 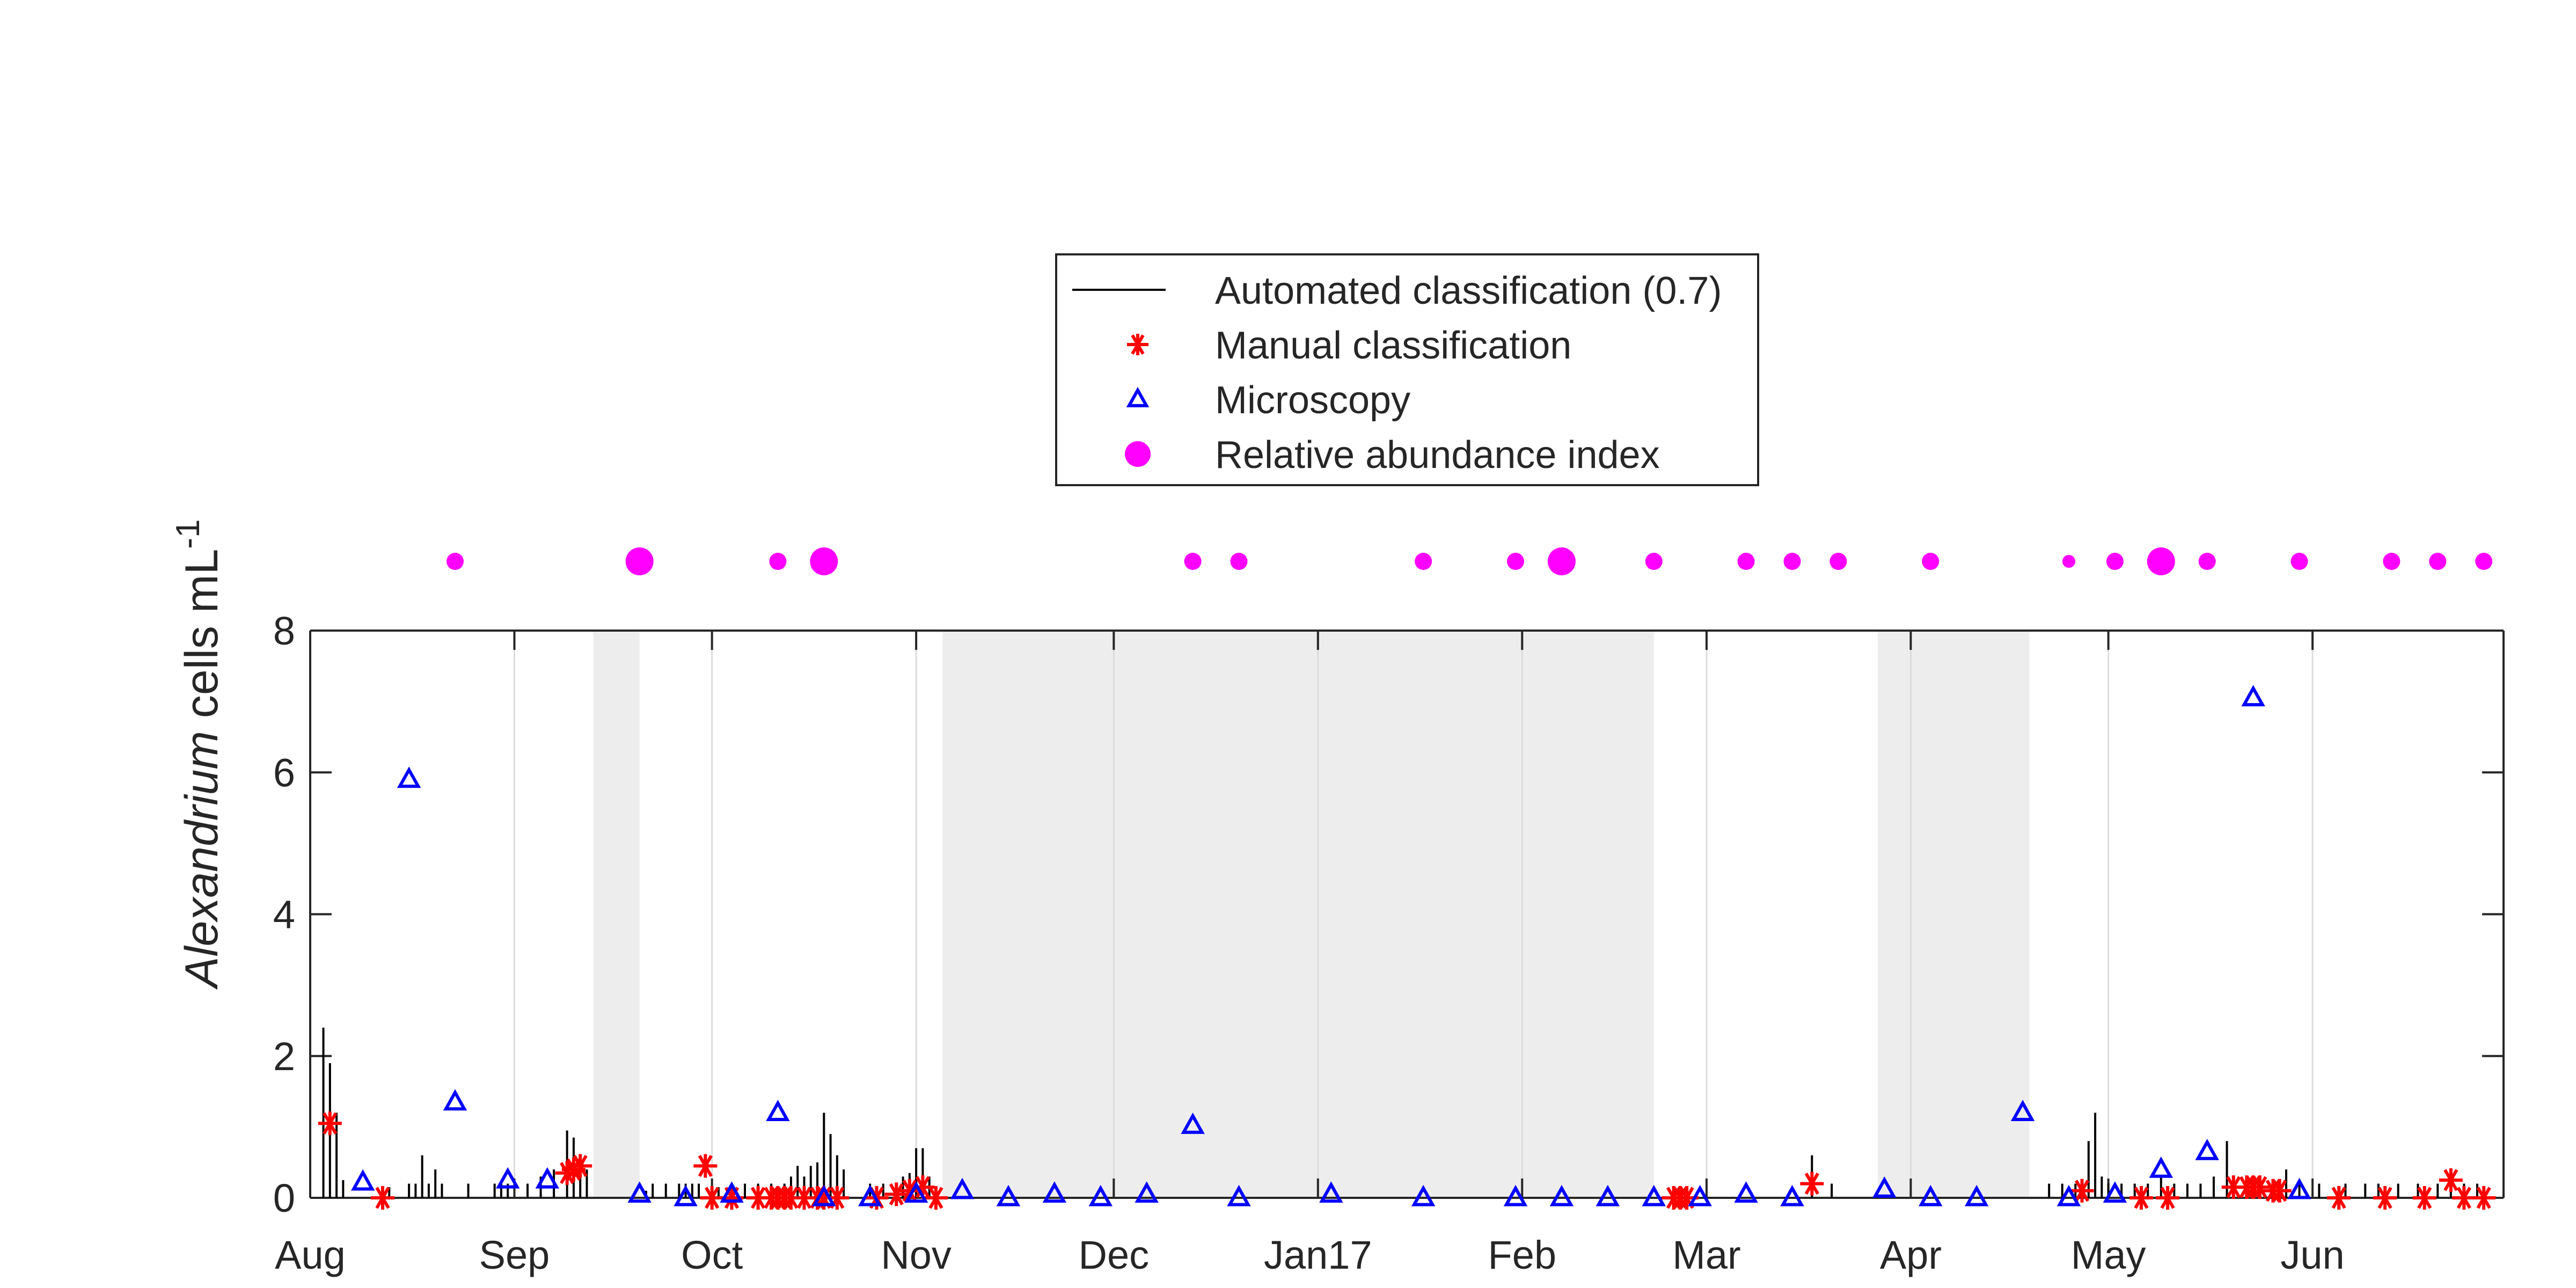 I want to click on y-tick-label: 4, so click(x=284, y=914).